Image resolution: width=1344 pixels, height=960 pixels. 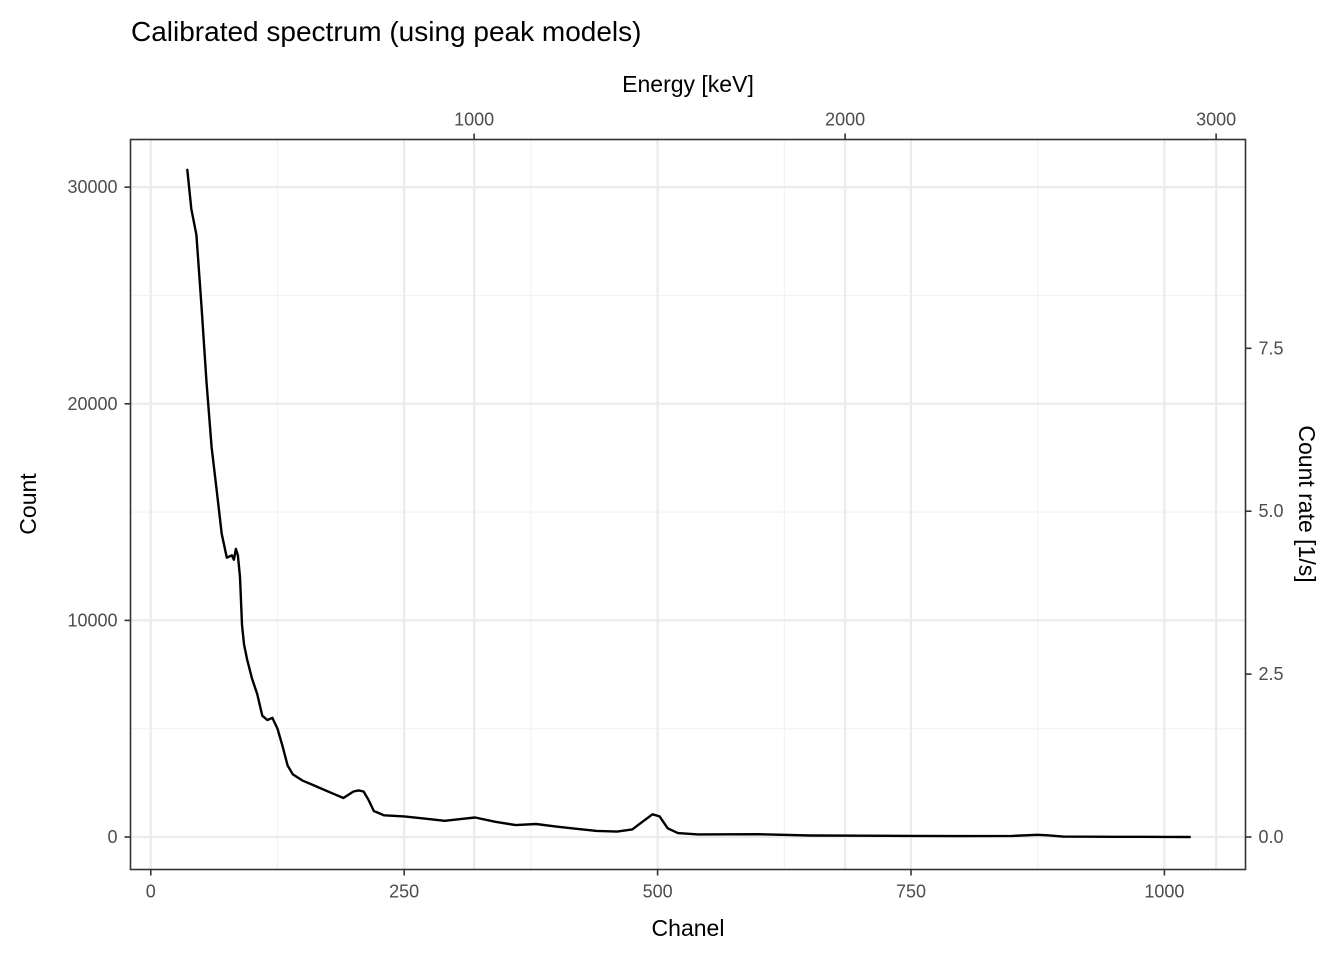 I want to click on y-tick-label: 10000, so click(x=92, y=620).